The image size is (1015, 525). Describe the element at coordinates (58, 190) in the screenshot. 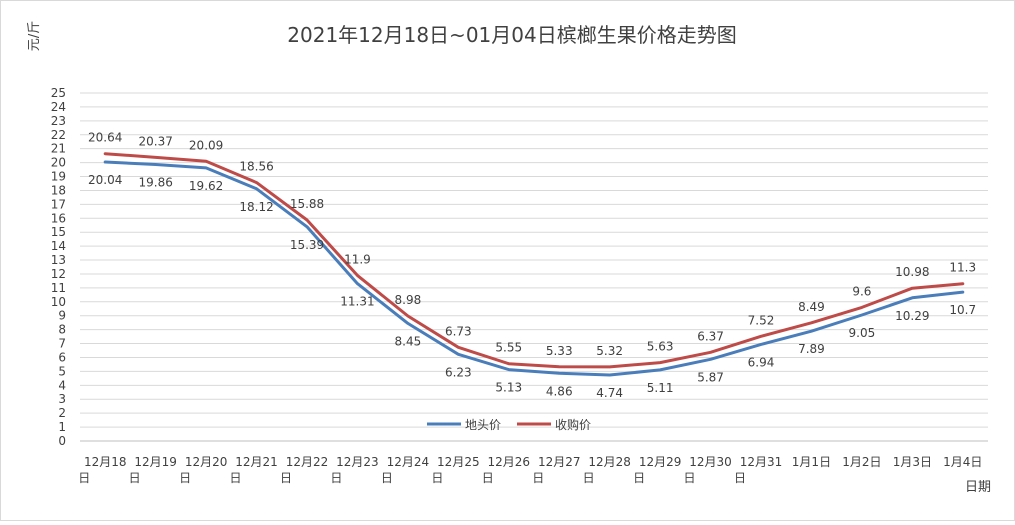

I see `y-tick-label: 18` at that location.